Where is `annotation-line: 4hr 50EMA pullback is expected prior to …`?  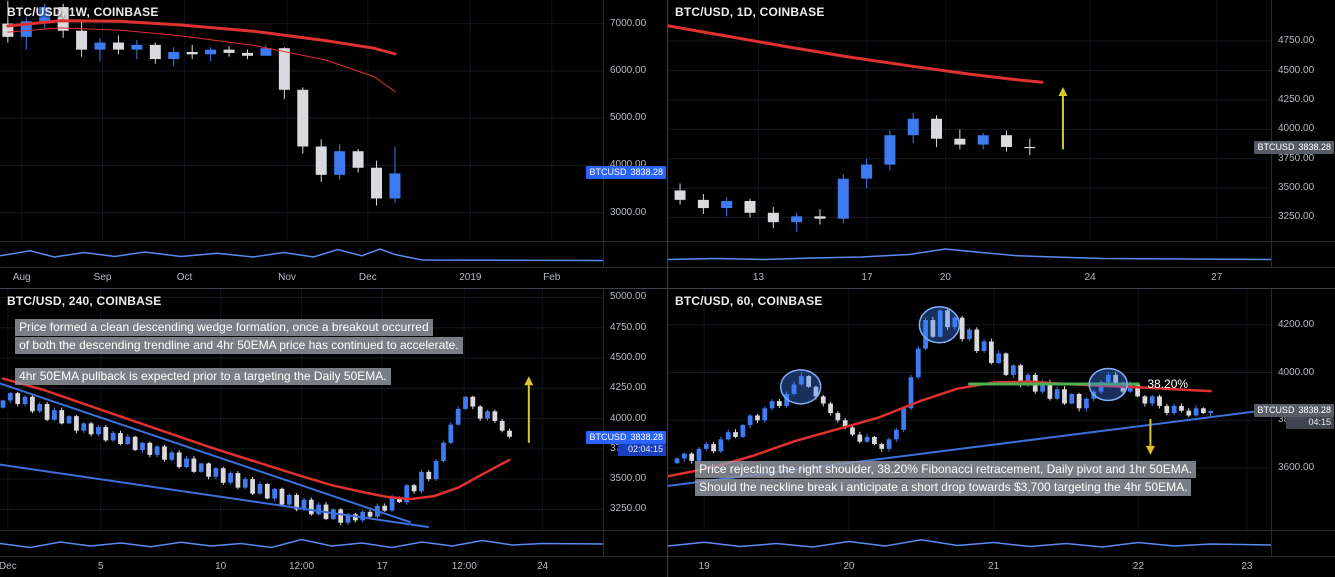 annotation-line: 4hr 50EMA pullback is expected prior to … is located at coordinates (203, 377).